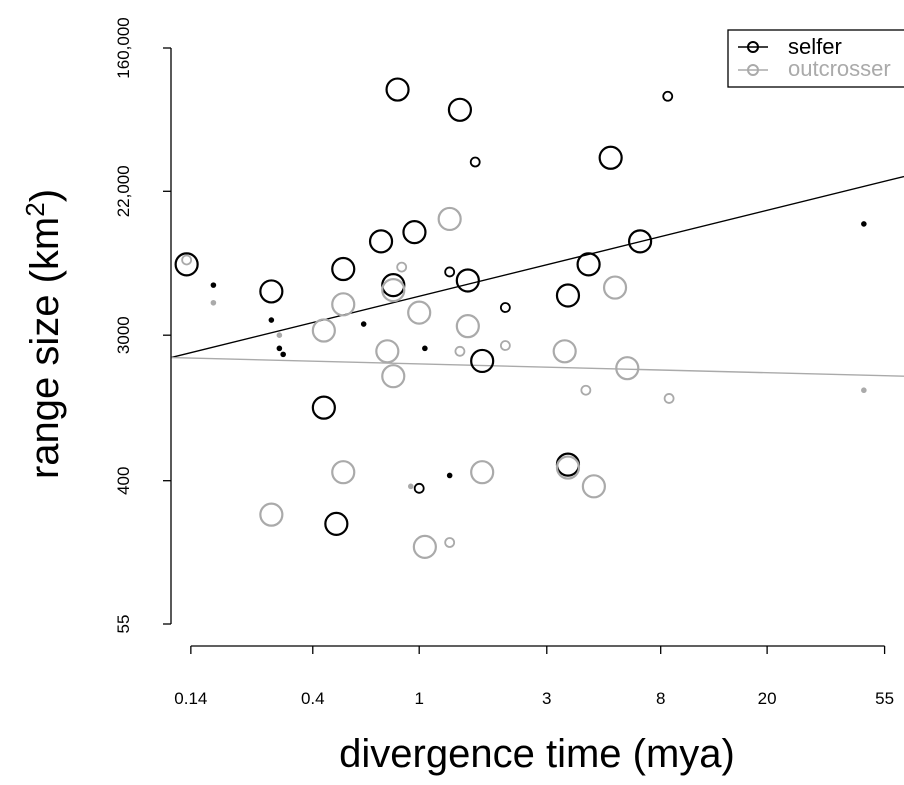 The image size is (904, 785). What do you see at coordinates (190, 698) in the screenshot?
I see `x-tick-label: 0.14` at bounding box center [190, 698].